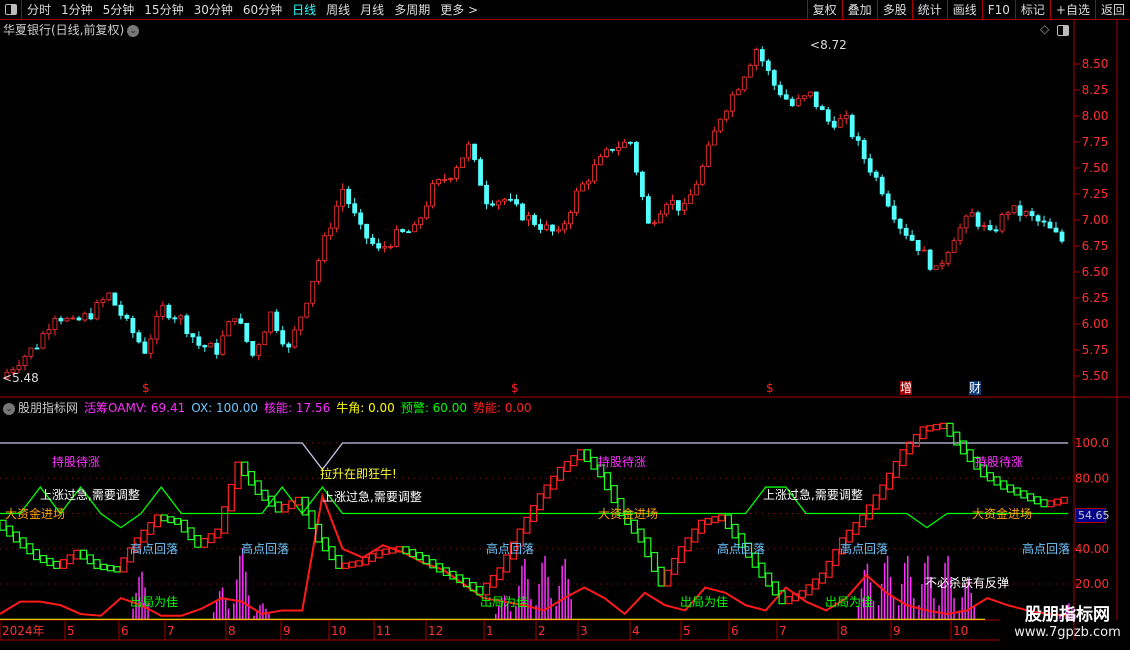 Image resolution: width=1130 pixels, height=650 pixels. What do you see at coordinates (534, 507) in the screenshot?
I see `warn-line` at bounding box center [534, 507].